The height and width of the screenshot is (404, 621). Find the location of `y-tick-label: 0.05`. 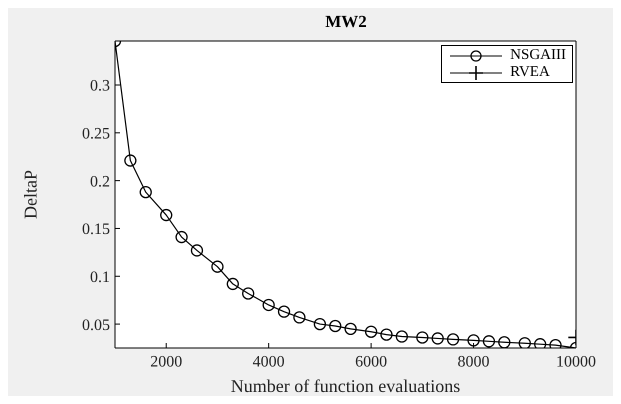

y-tick-label: 0.05 is located at coordinates (96, 325).